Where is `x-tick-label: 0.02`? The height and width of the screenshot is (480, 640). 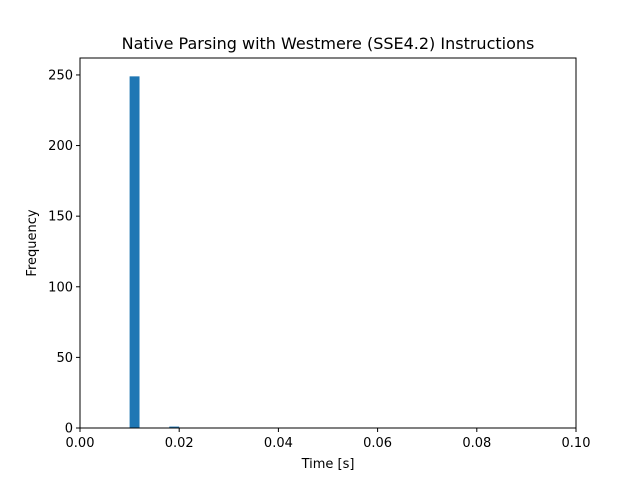
x-tick-label: 0.02 is located at coordinates (179, 443).